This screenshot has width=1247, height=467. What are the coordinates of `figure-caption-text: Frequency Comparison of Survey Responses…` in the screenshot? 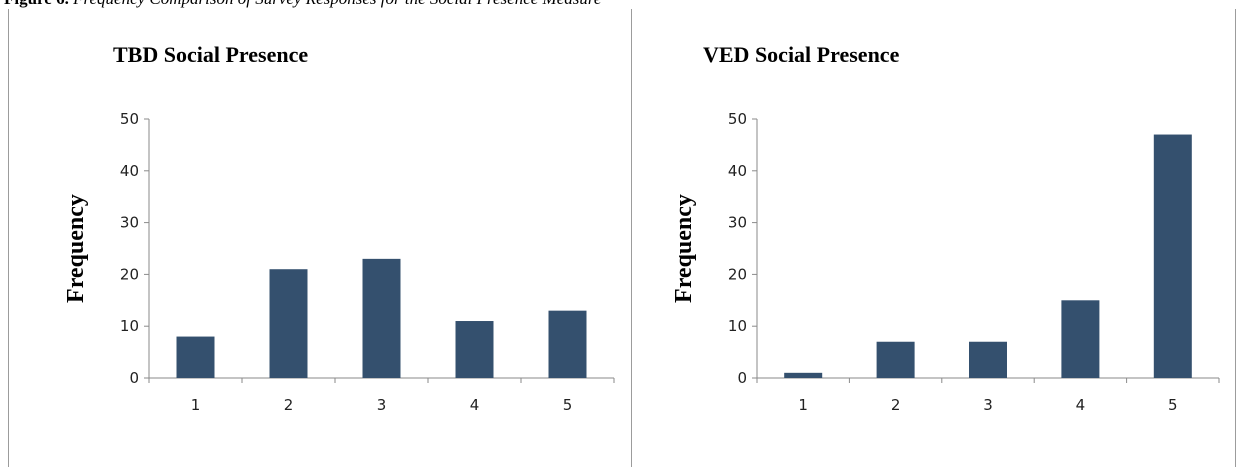 It's located at (337, 4).